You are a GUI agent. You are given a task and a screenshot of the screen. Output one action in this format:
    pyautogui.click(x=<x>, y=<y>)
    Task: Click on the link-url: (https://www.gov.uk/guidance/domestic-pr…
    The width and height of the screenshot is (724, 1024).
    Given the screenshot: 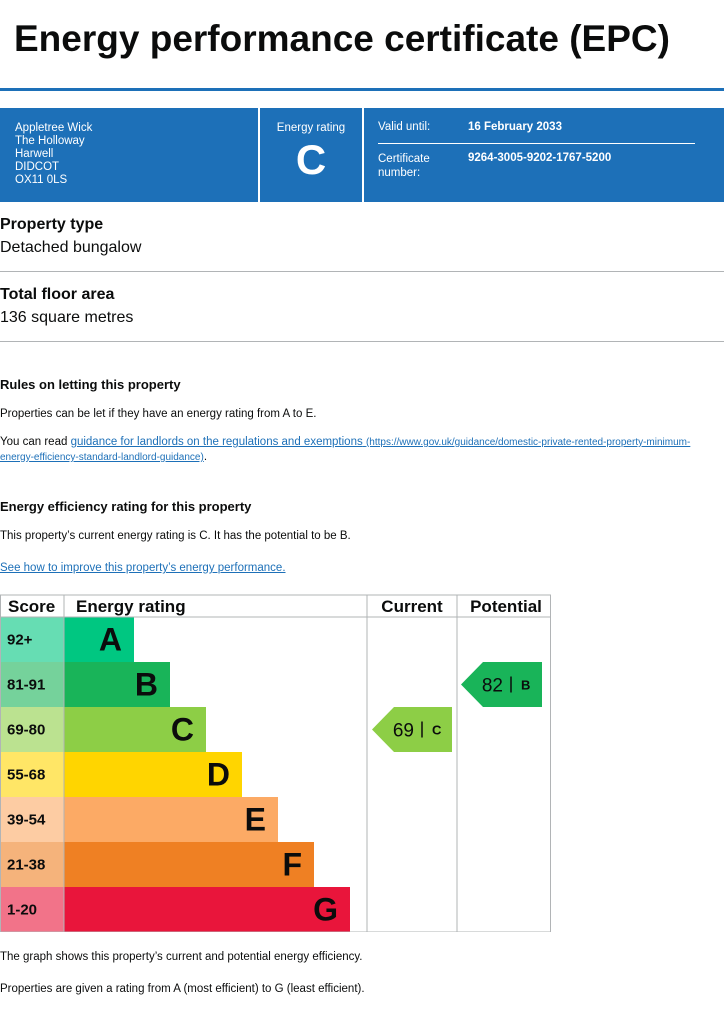 What is the action you would take?
    pyautogui.click(x=345, y=450)
    